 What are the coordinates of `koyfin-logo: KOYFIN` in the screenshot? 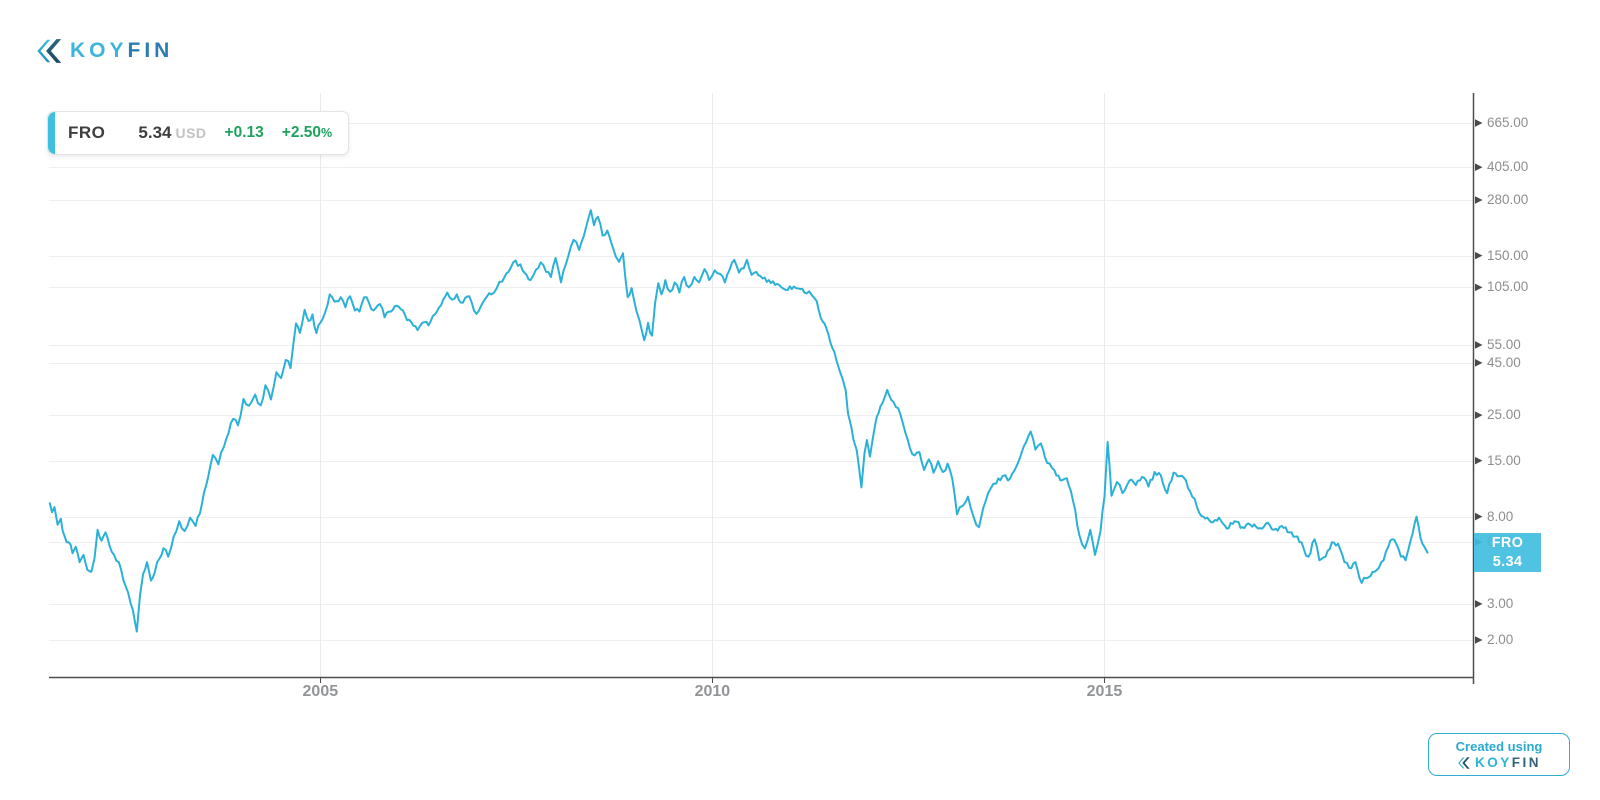 It's located at (104, 51).